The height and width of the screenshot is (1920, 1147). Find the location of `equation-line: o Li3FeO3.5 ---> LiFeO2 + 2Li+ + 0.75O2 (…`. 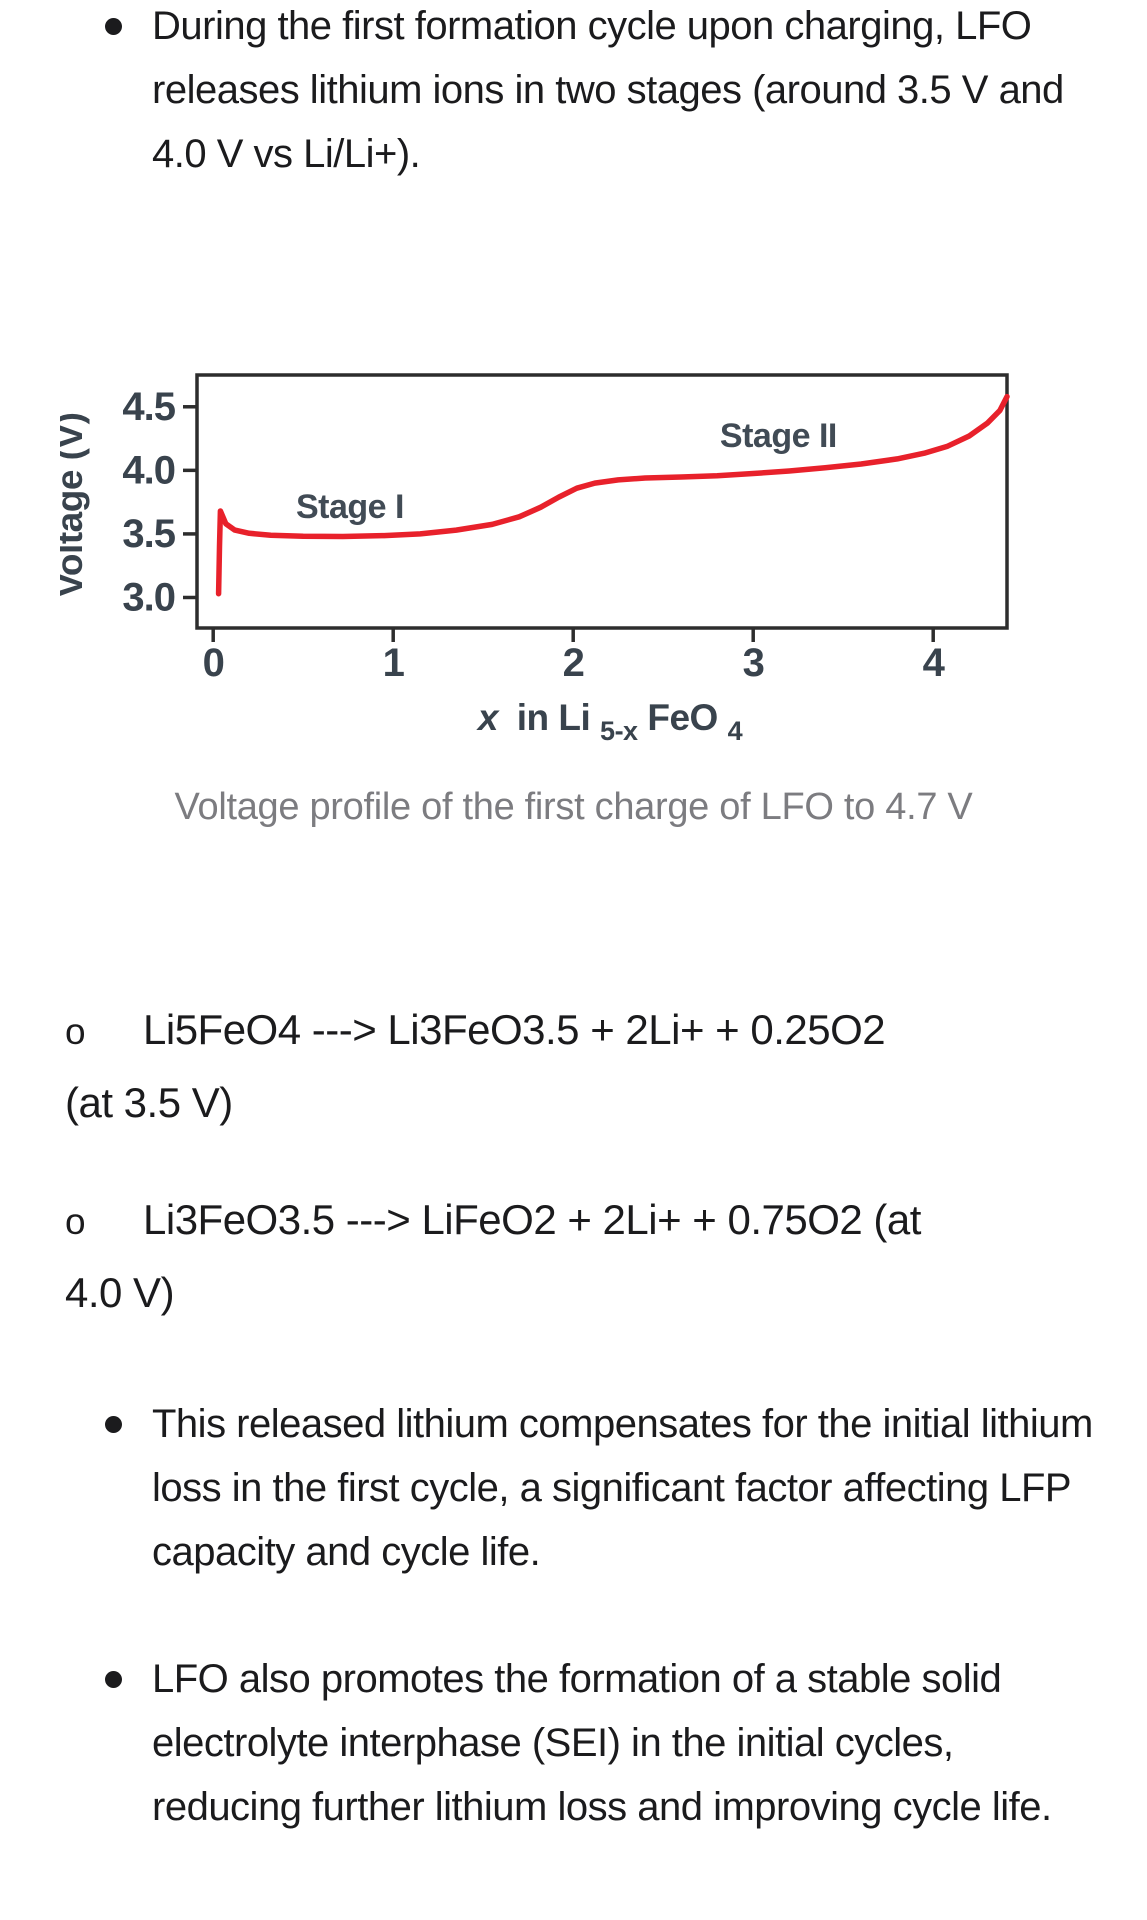

equation-line: o Li3FeO3.5 ---> LiFeO2 + 2Li+ + 0.75O2 (… is located at coordinates (580, 1220).